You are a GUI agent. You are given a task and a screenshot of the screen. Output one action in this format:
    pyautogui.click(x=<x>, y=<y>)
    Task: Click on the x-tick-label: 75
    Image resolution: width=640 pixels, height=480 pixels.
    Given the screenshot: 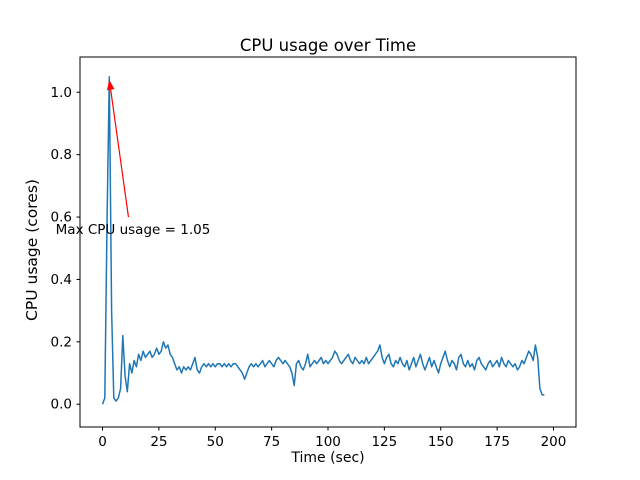 What is the action you would take?
    pyautogui.click(x=271, y=442)
    